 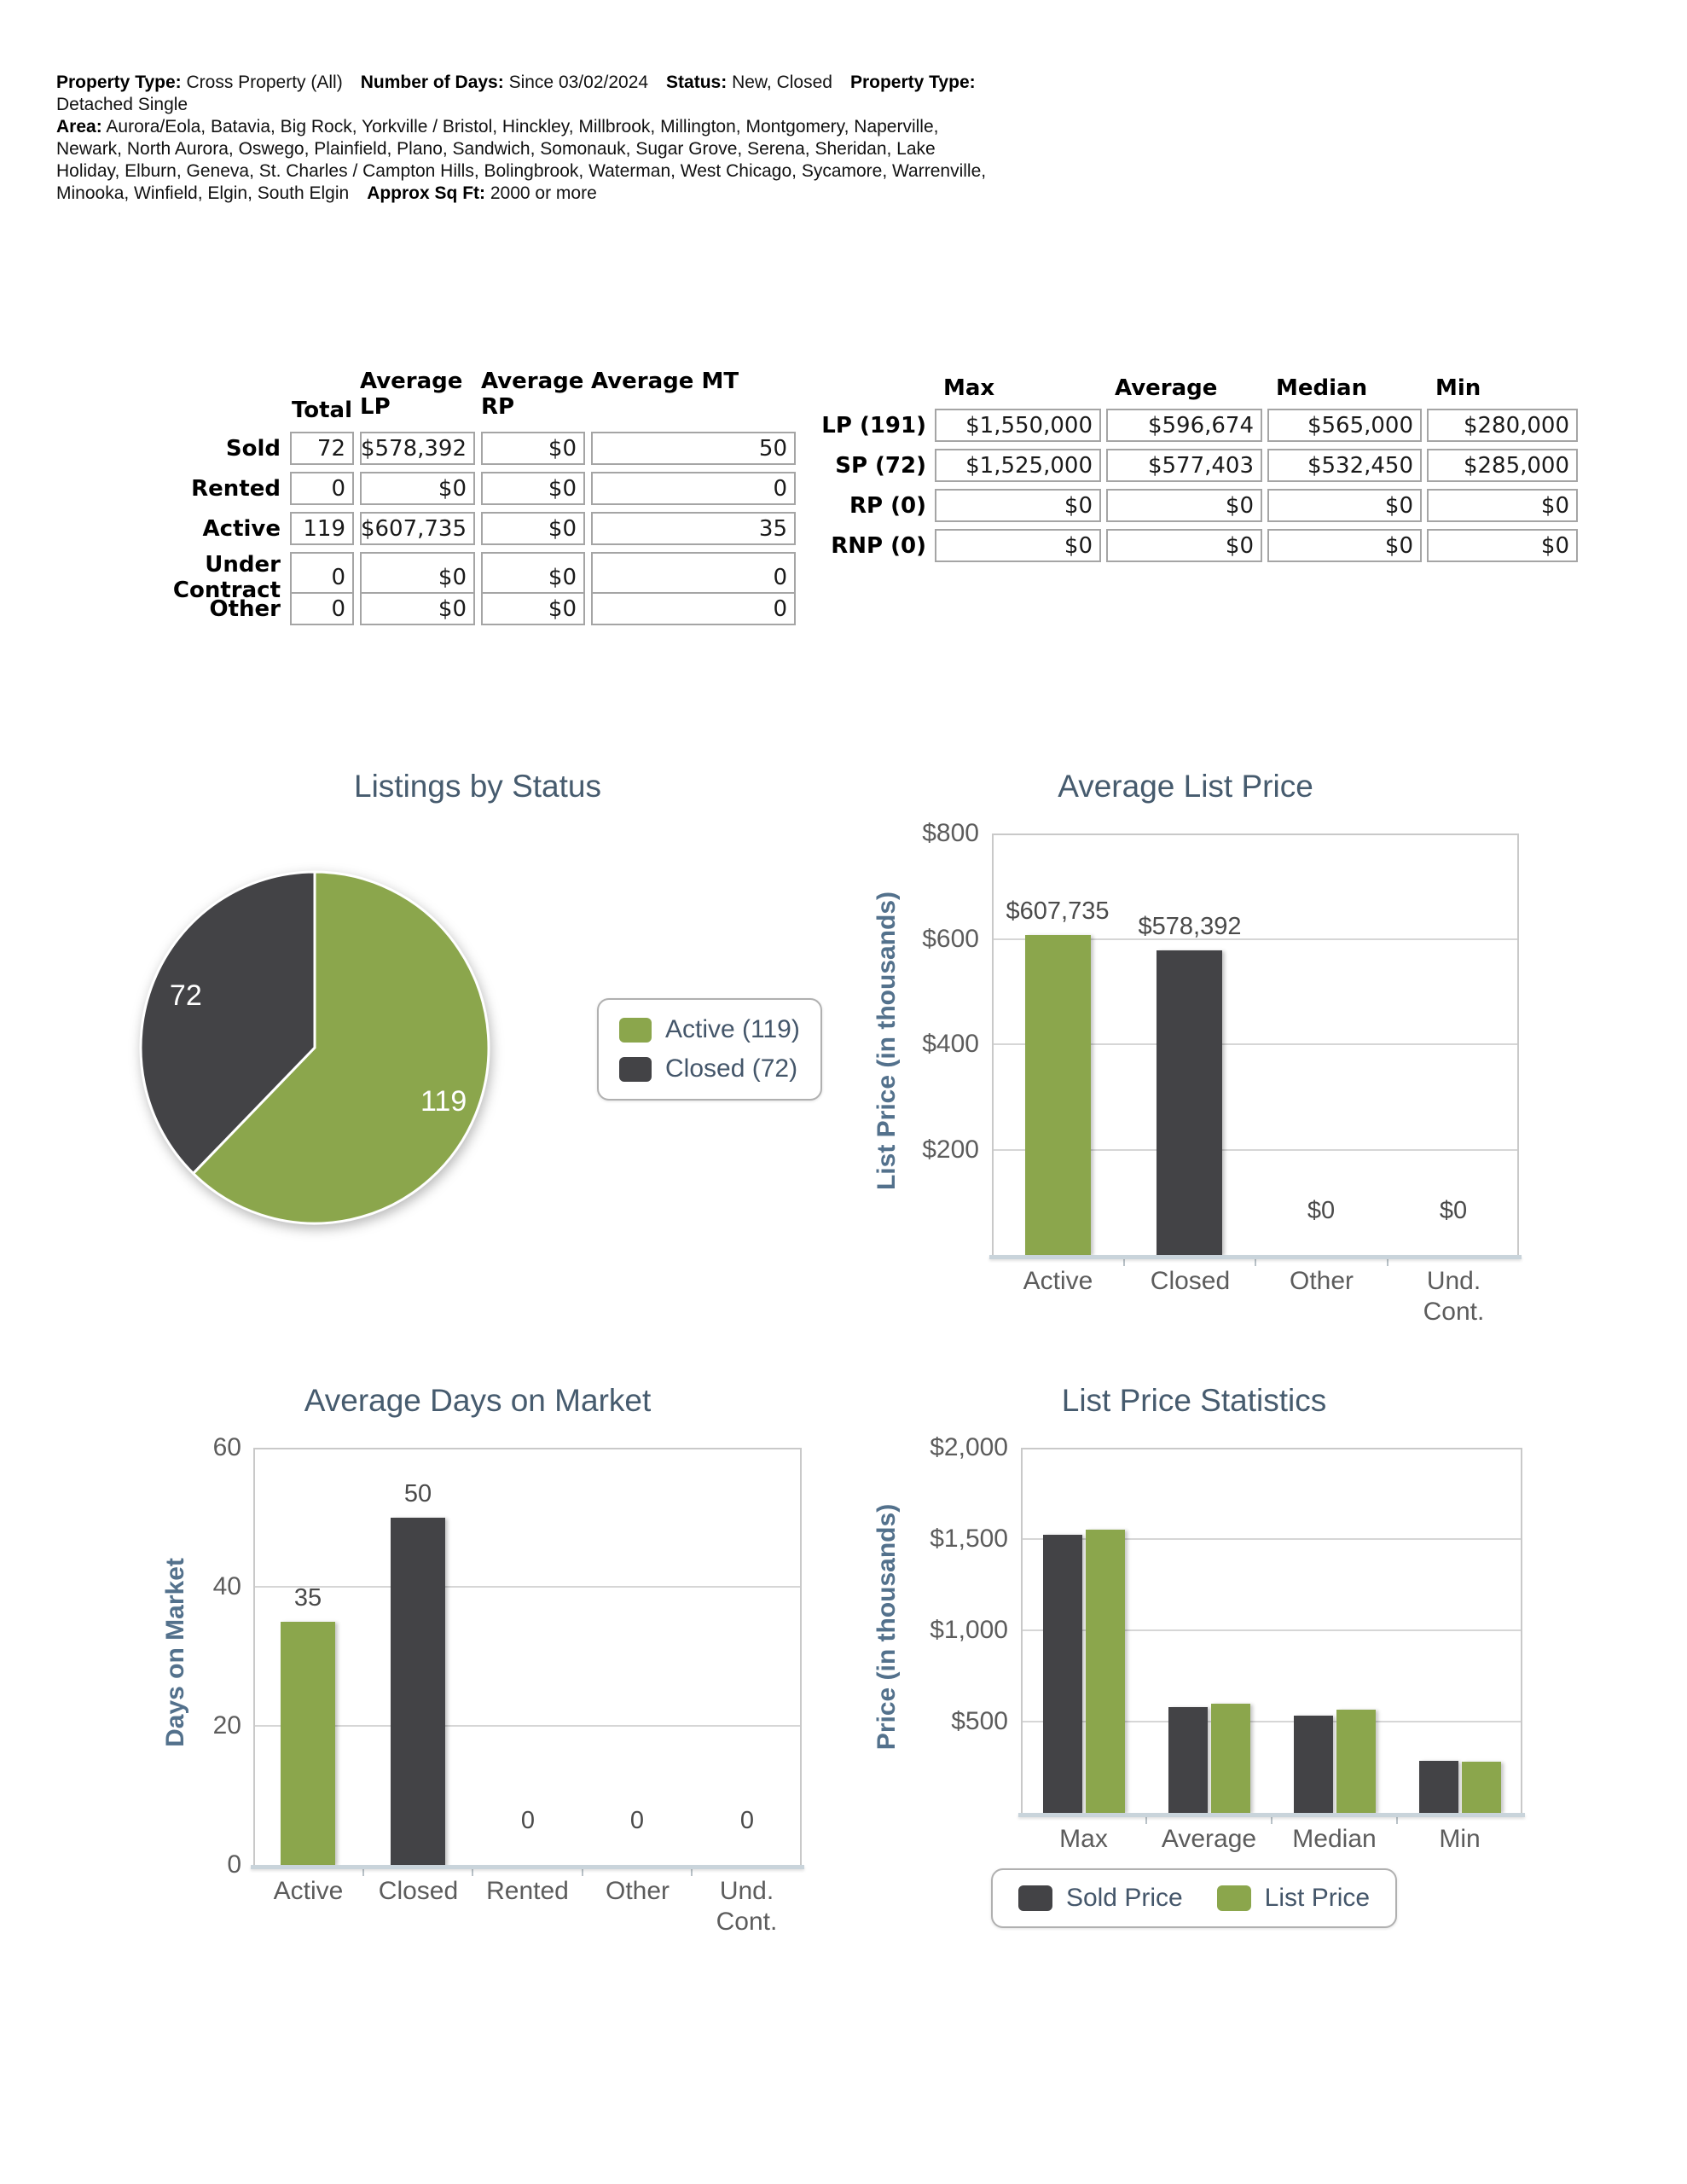 What do you see at coordinates (447, 609) in the screenshot?
I see `table-row-other: Other 0 $0 $0 0` at bounding box center [447, 609].